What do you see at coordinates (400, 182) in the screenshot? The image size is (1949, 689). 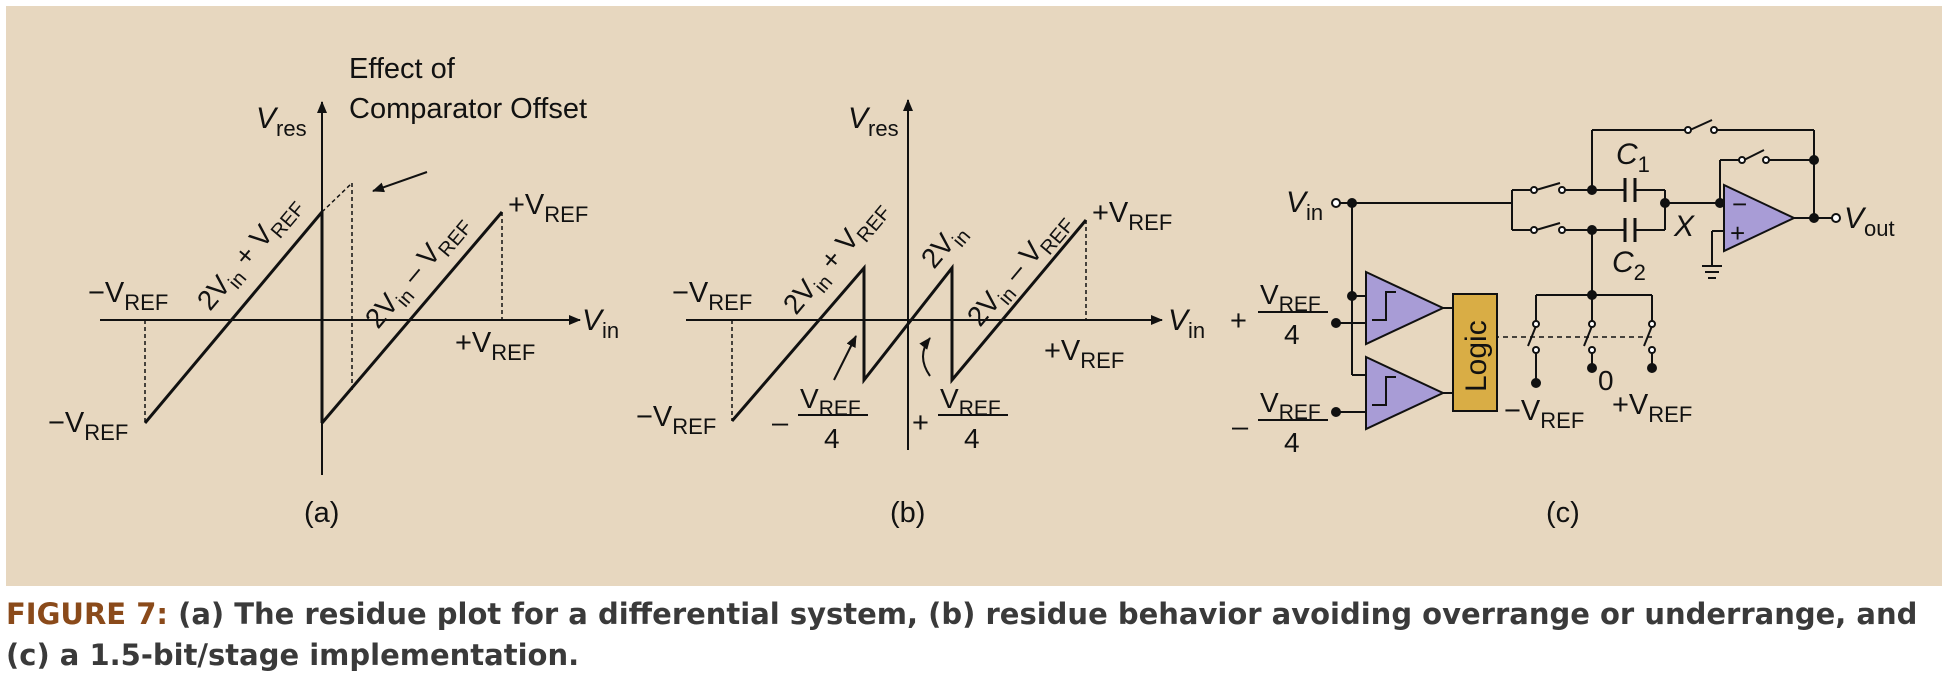 I see `panel-a-offset-arrow` at bounding box center [400, 182].